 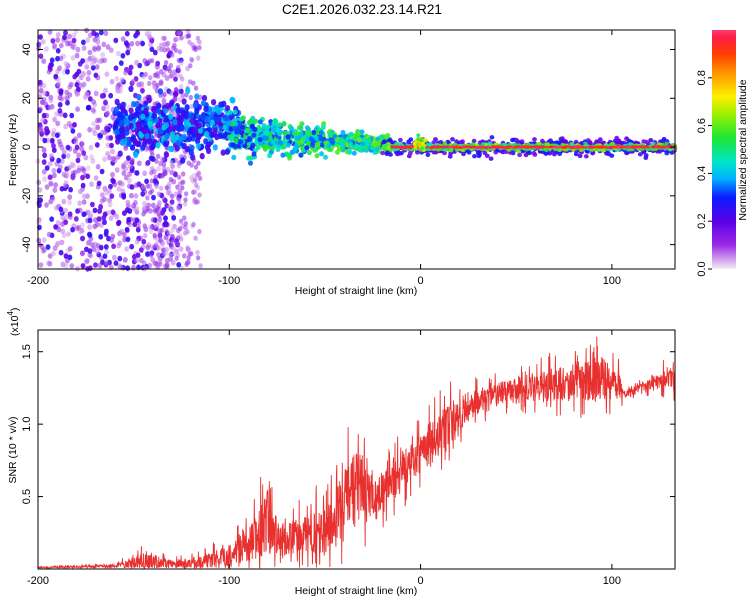 I want to click on y-tick-label: 40, so click(x=27, y=49).